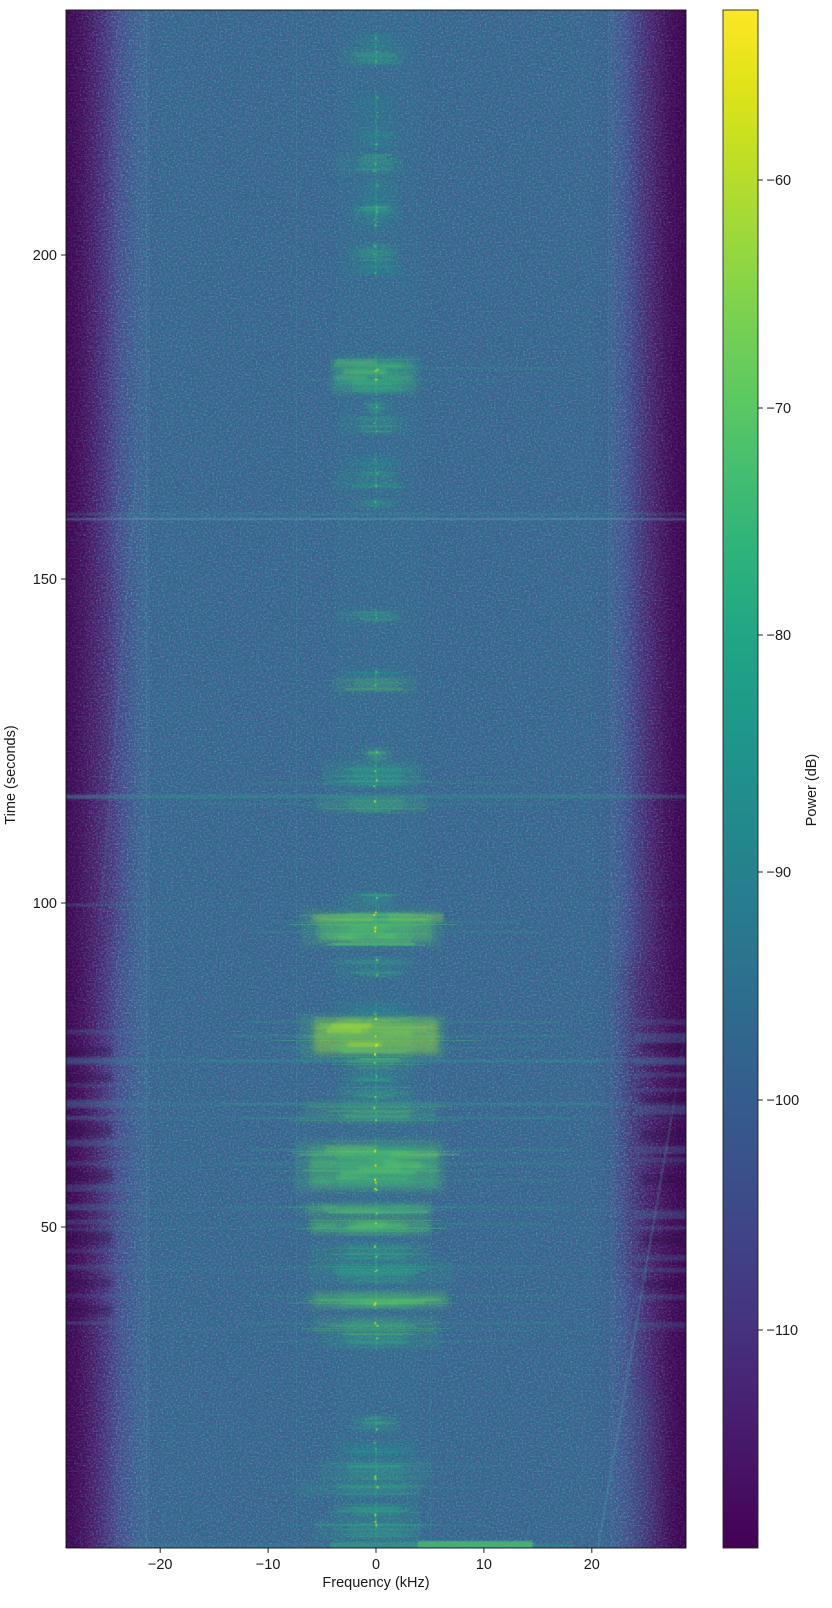 This screenshot has width=832, height=1608. I want to click on svg-text: −10, so click(268, 1565).